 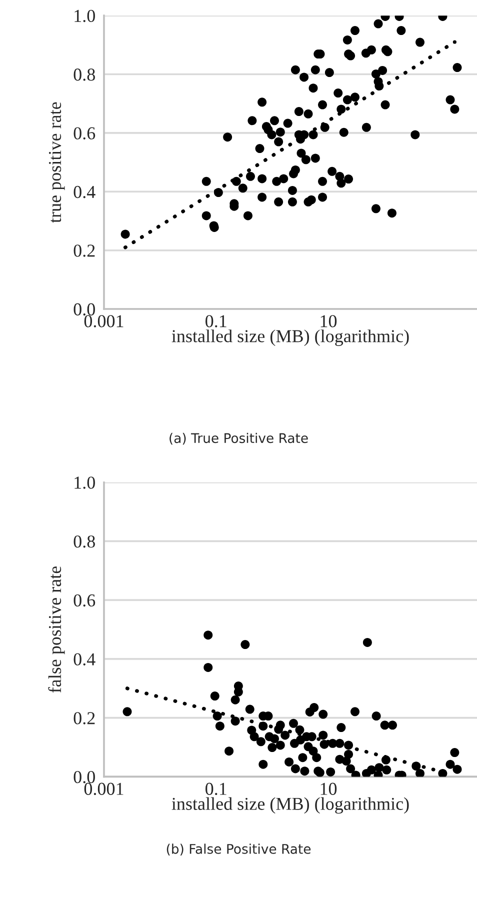 I want to click on y-axis-title: true positive rate, so click(x=56, y=162).